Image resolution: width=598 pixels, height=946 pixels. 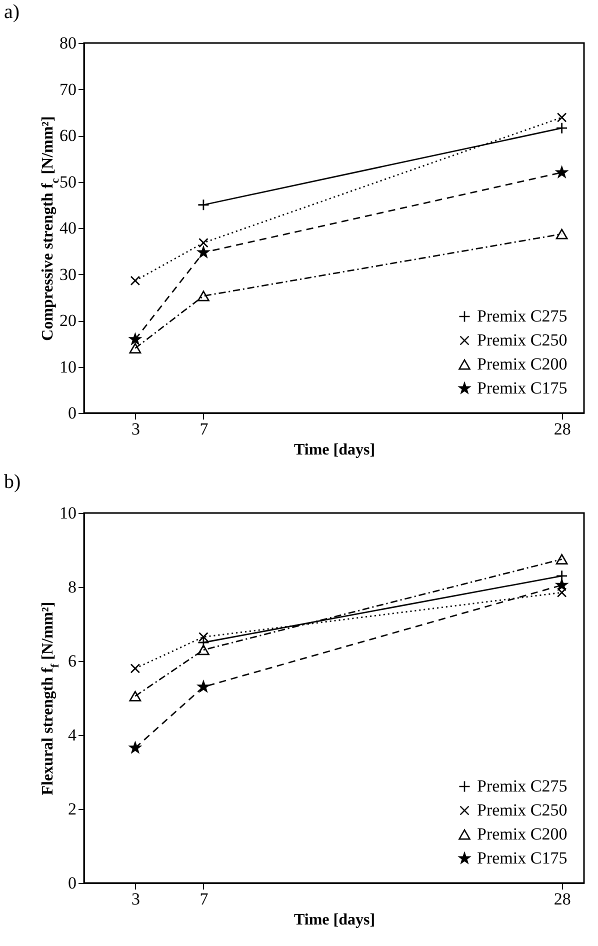 I want to click on y-tick-label: 6, so click(x=72, y=661).